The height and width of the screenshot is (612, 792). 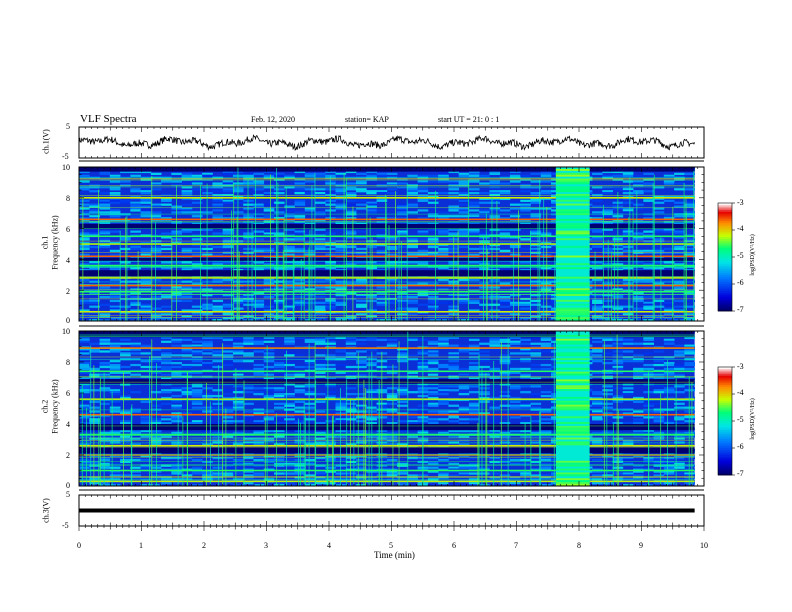 I want to click on cbar2-tick: -7, so click(x=740, y=473).